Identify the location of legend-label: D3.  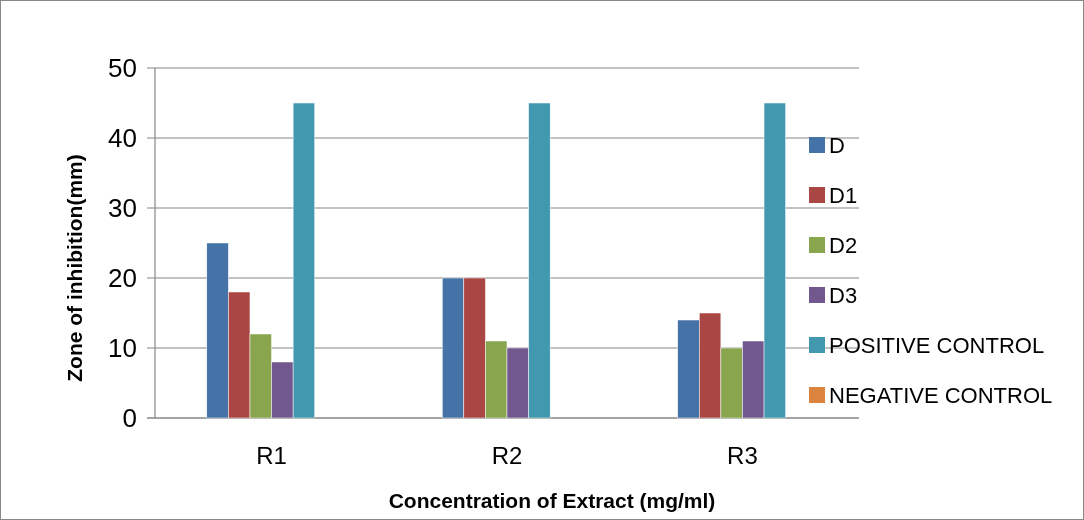
(843, 295).